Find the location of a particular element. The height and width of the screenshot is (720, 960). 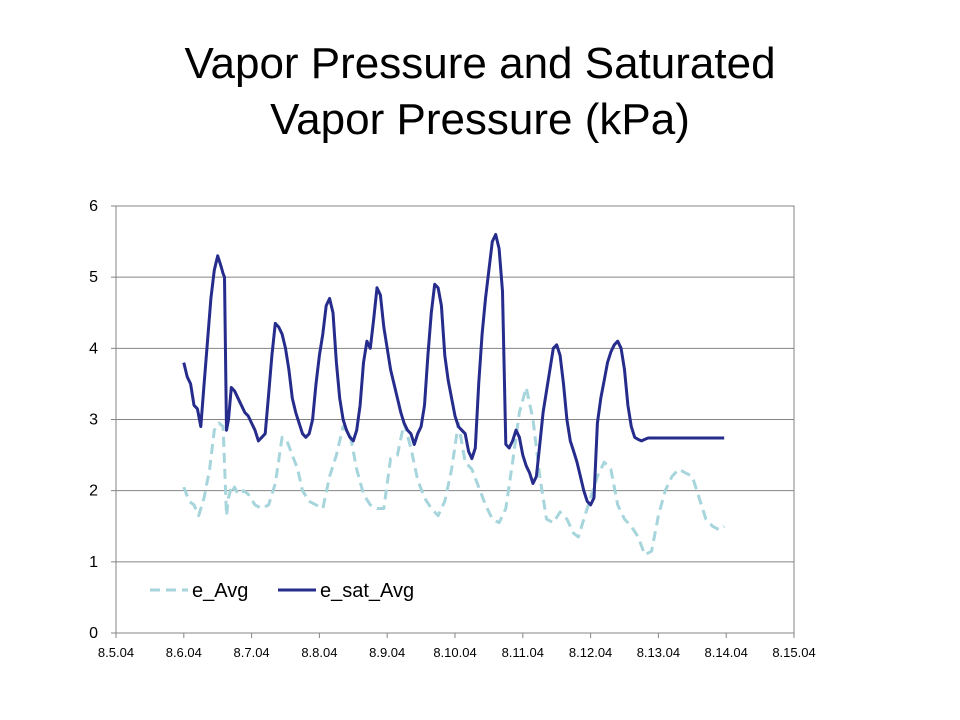

y-tick-label: 0 is located at coordinates (93, 633).